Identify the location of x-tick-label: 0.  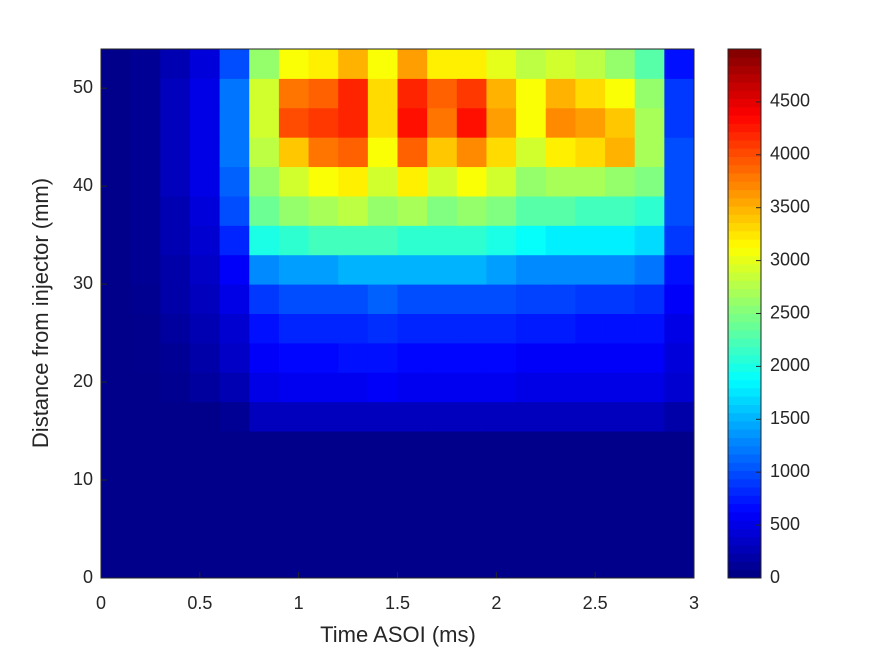
(101, 603).